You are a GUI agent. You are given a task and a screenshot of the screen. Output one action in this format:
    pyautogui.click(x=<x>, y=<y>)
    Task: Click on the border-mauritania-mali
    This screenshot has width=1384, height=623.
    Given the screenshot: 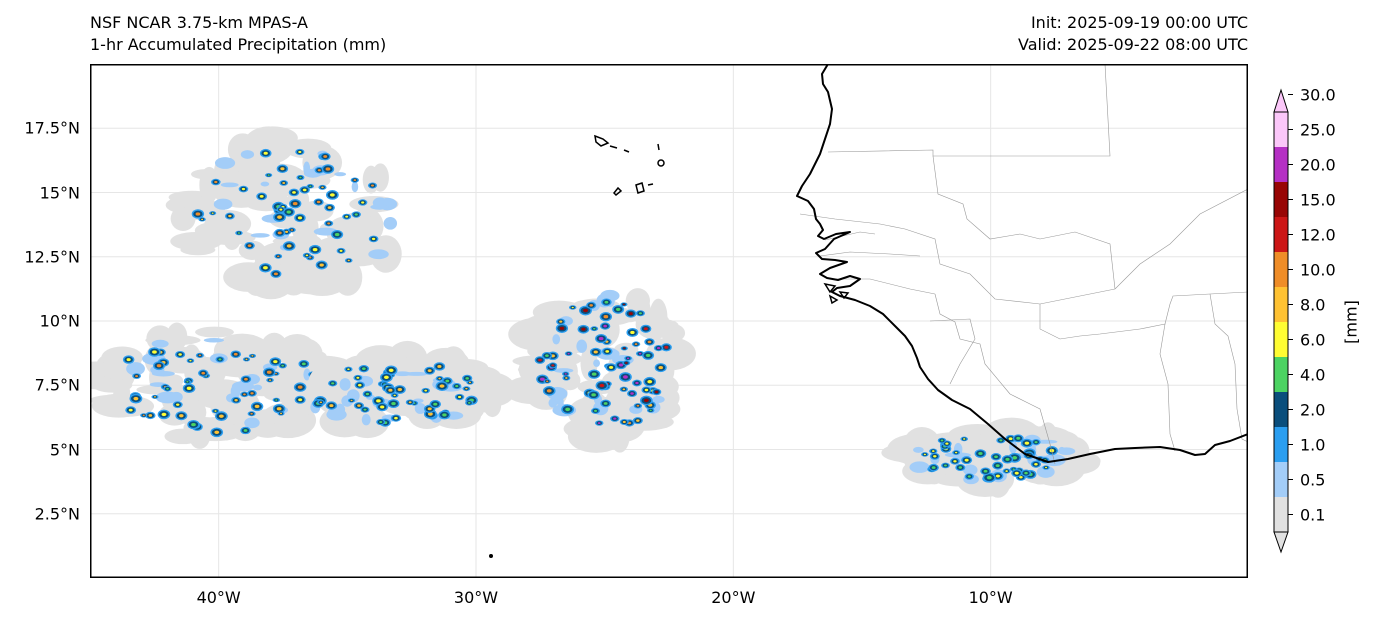 What is the action you would take?
    pyautogui.click(x=1024, y=222)
    